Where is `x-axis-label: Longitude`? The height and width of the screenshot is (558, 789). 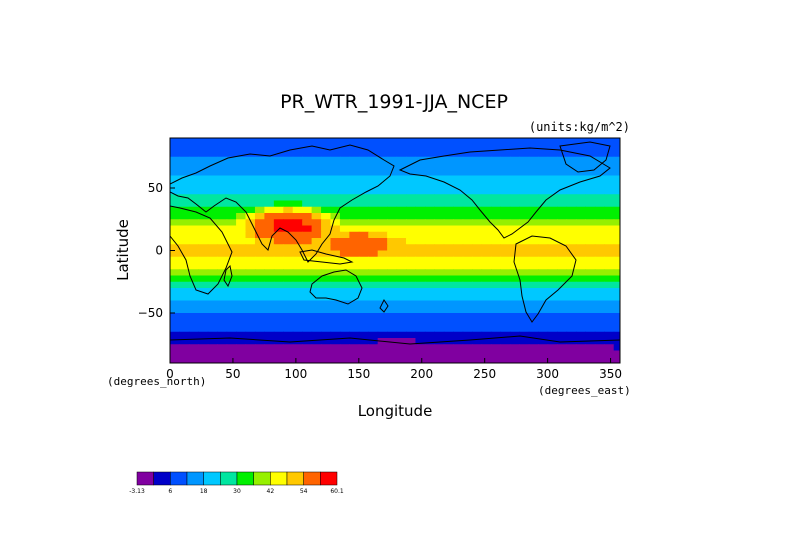
x-axis-label: Longitude is located at coordinates (395, 411).